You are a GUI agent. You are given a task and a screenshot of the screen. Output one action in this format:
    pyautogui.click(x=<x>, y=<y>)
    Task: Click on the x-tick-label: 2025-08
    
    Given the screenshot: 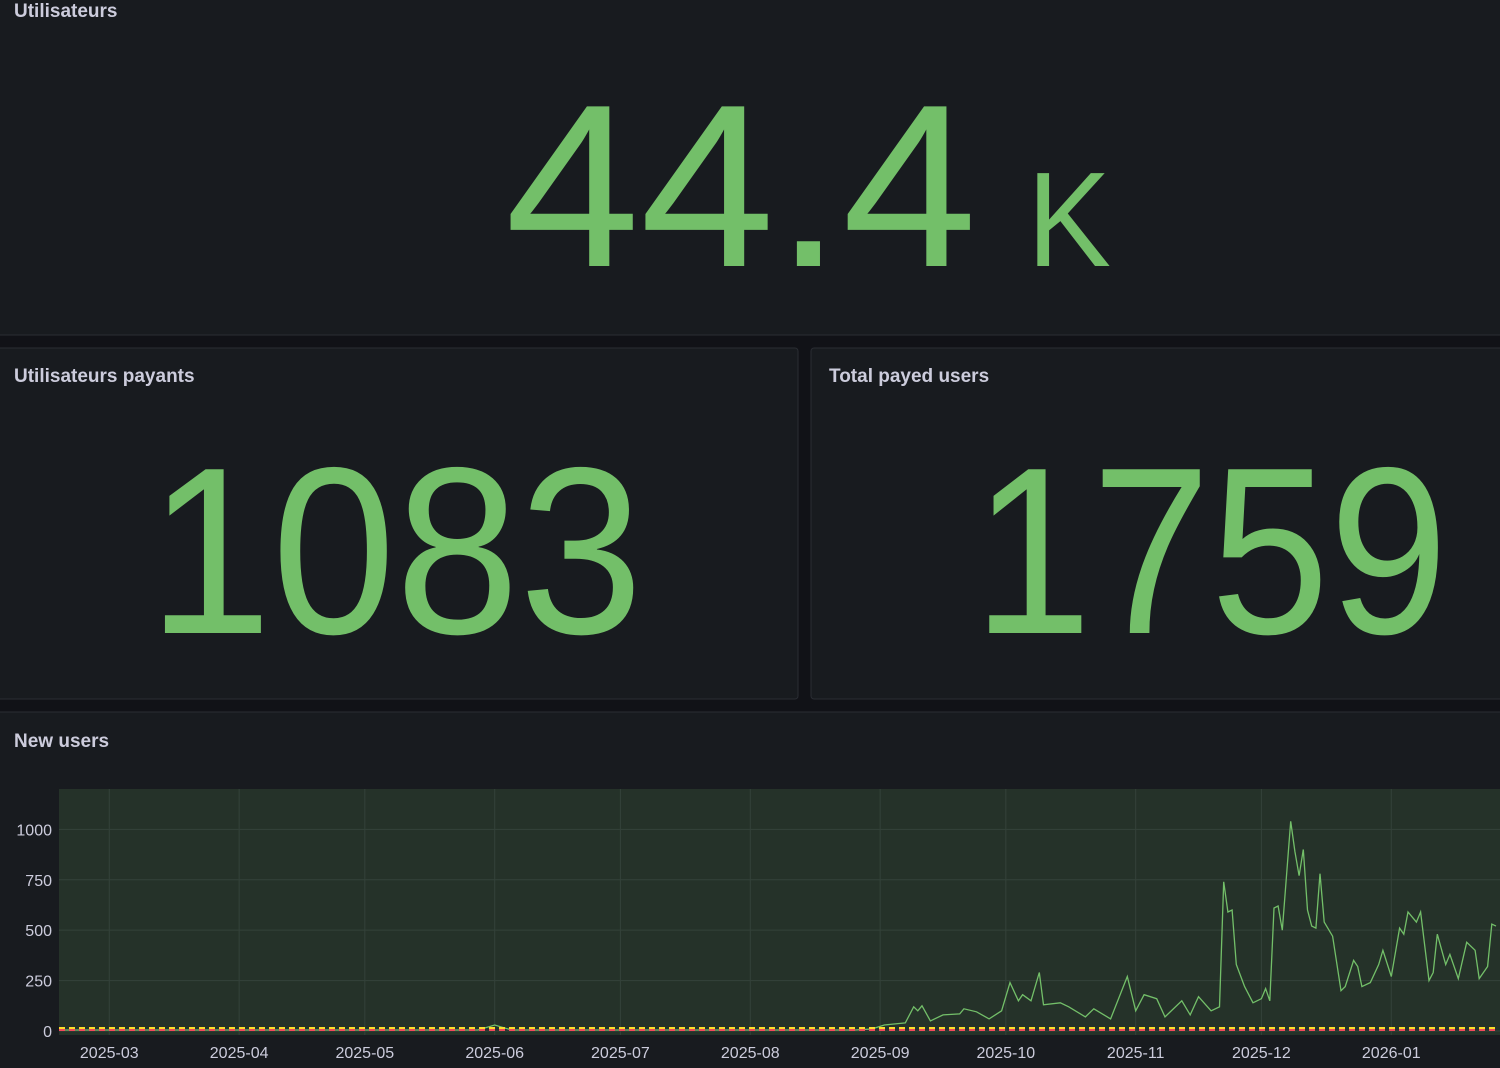 What is the action you would take?
    pyautogui.click(x=750, y=1053)
    